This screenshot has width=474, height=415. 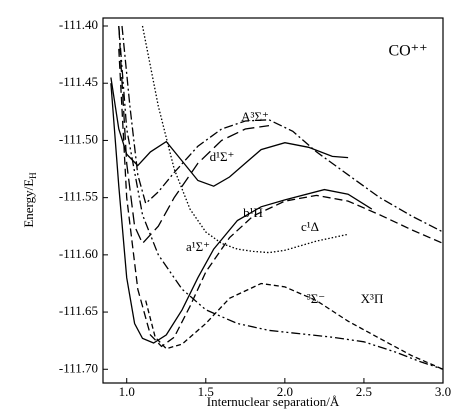 What do you see at coordinates (273, 401) in the screenshot?
I see `x-axis-label: Internuclear separation/Å` at bounding box center [273, 401].